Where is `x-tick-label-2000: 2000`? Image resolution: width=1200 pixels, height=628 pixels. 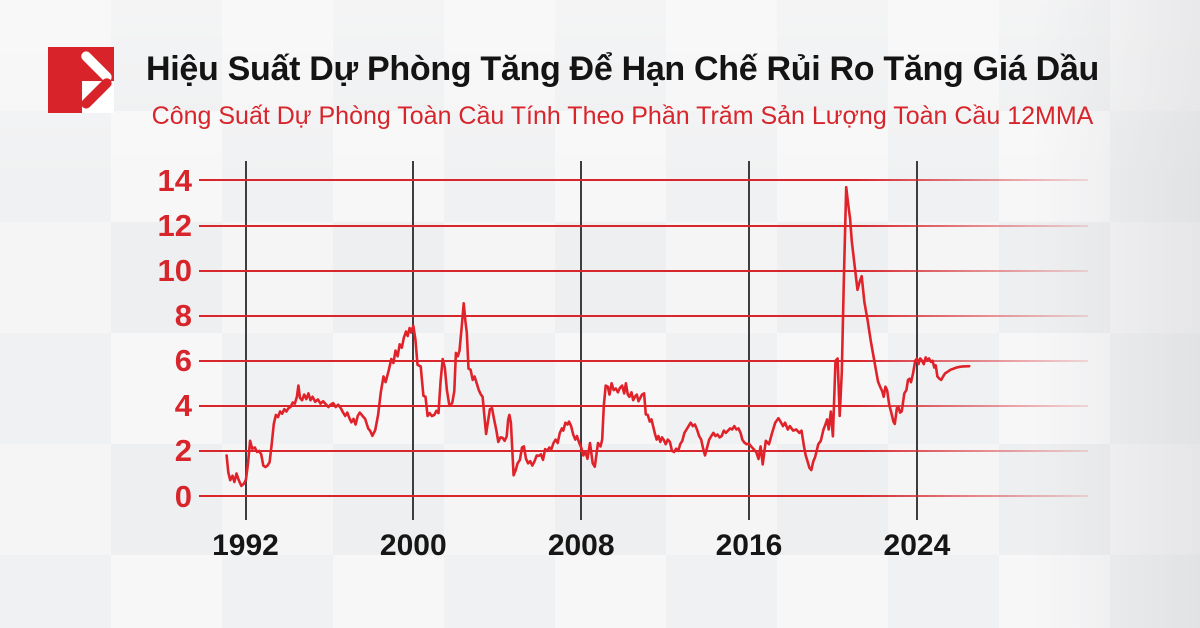
x-tick-label-2000: 2000 is located at coordinates (413, 545).